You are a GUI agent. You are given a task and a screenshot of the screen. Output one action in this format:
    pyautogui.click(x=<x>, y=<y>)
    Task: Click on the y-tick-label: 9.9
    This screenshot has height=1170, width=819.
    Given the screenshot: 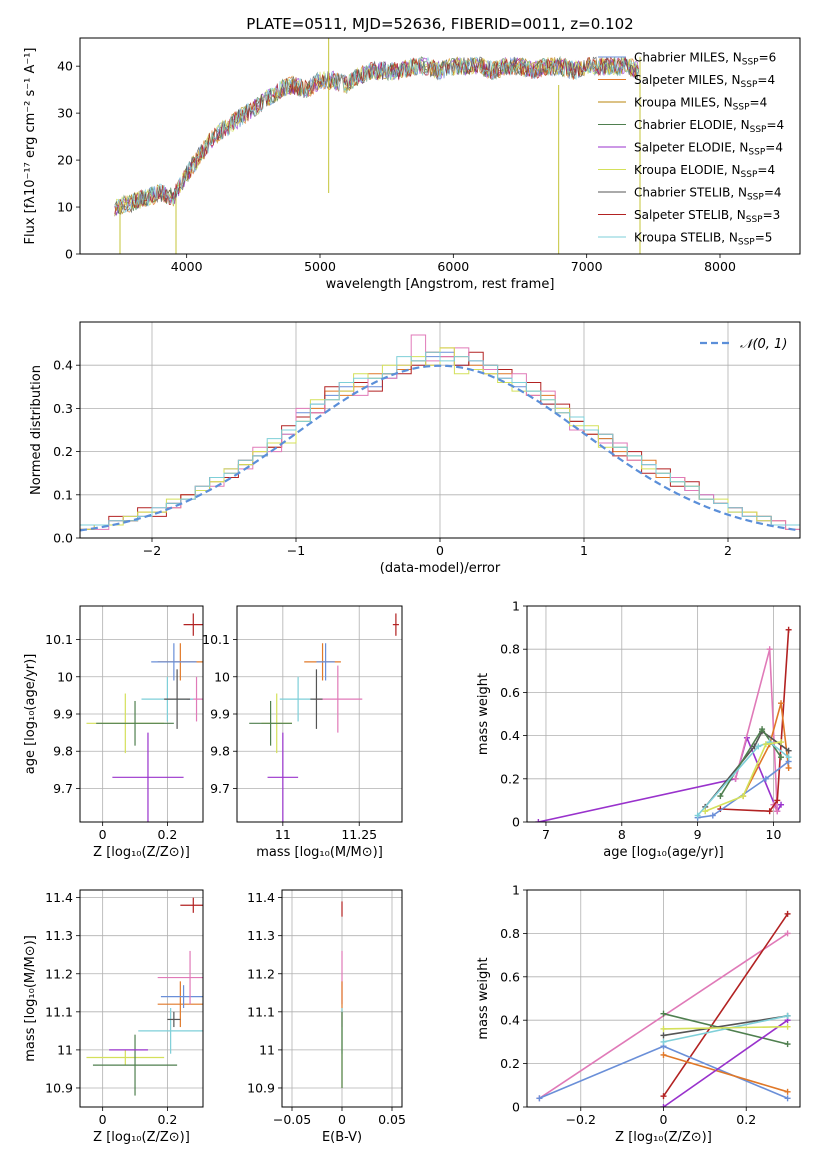 What is the action you would take?
    pyautogui.click(x=63, y=714)
    